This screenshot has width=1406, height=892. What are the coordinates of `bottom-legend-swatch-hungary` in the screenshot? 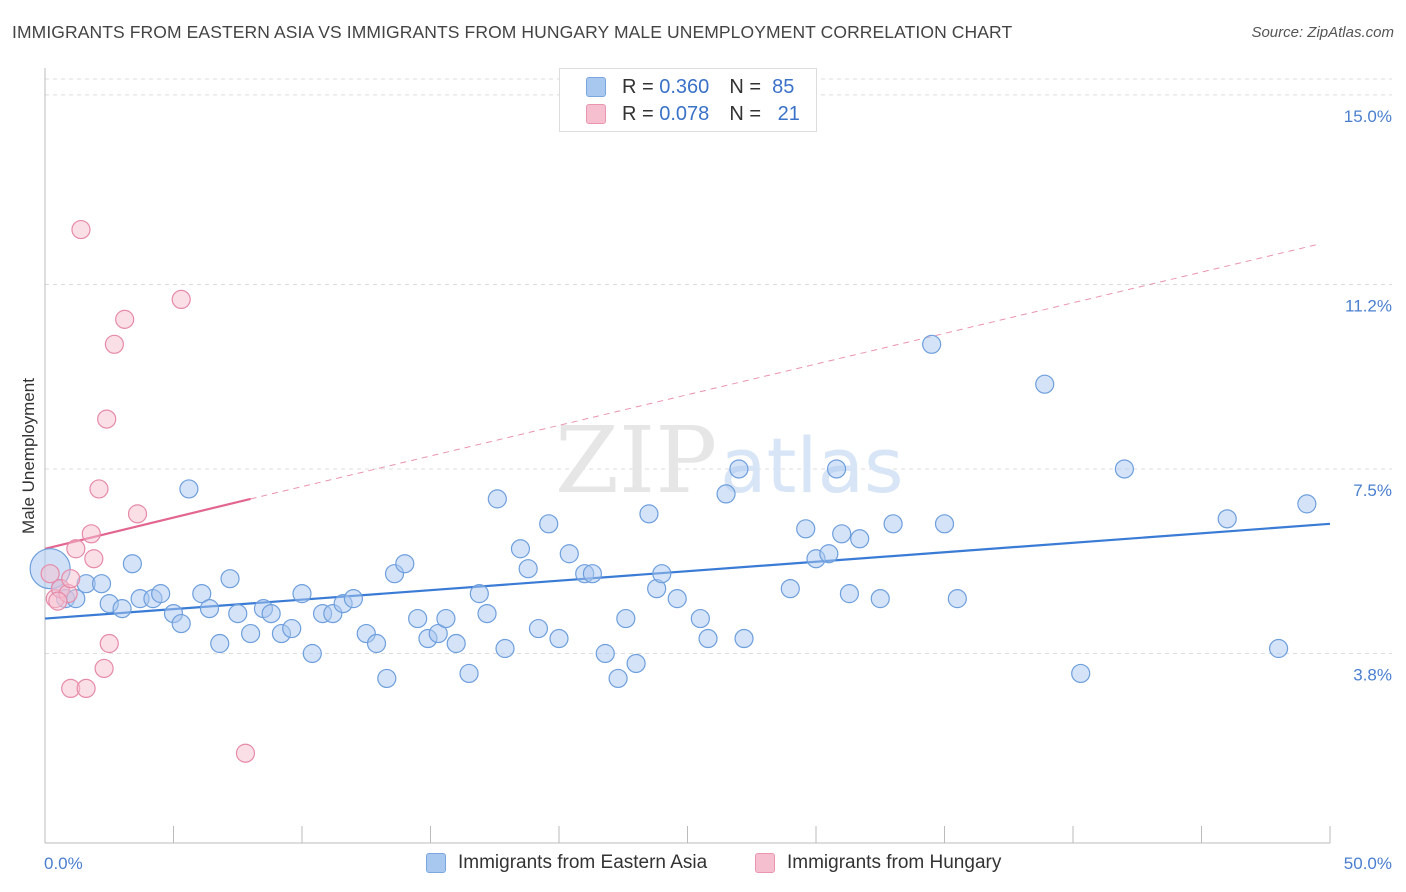 It's located at (765, 863).